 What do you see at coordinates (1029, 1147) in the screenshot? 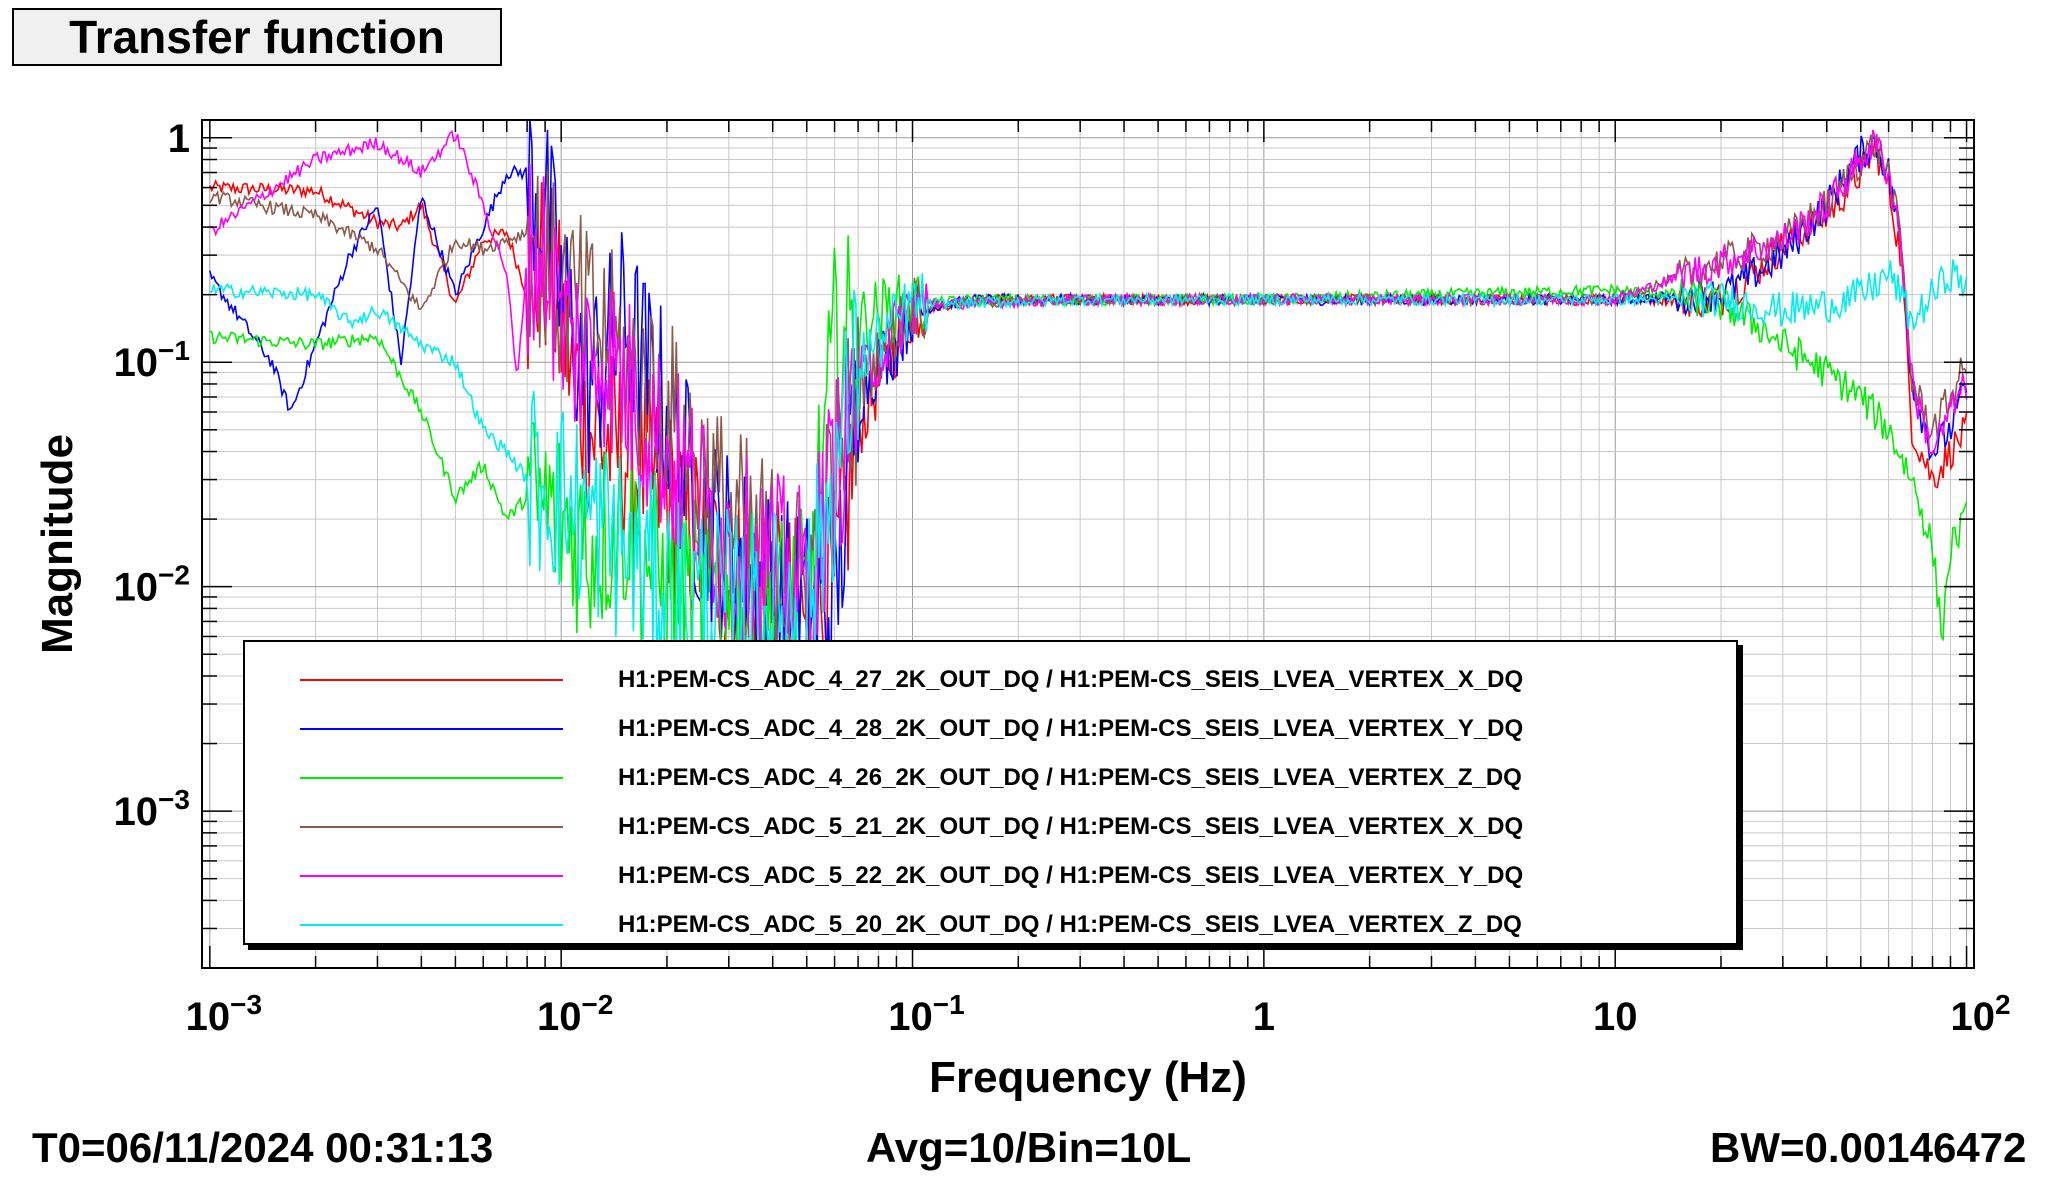
I see `footer-avg: Avg=10/Bin=10L` at bounding box center [1029, 1147].